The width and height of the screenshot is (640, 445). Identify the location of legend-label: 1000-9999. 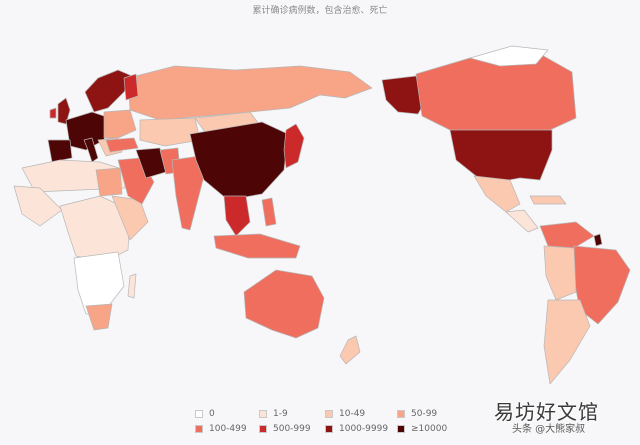
(364, 429).